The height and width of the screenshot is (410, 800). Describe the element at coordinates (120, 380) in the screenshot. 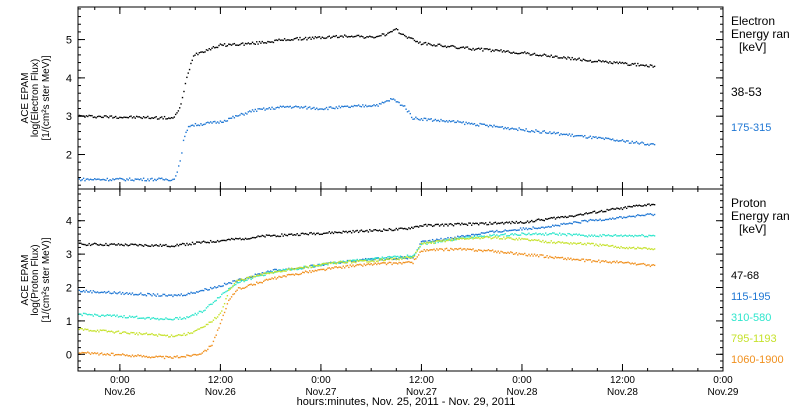

I see `x-tick-time-label: 0:00` at that location.